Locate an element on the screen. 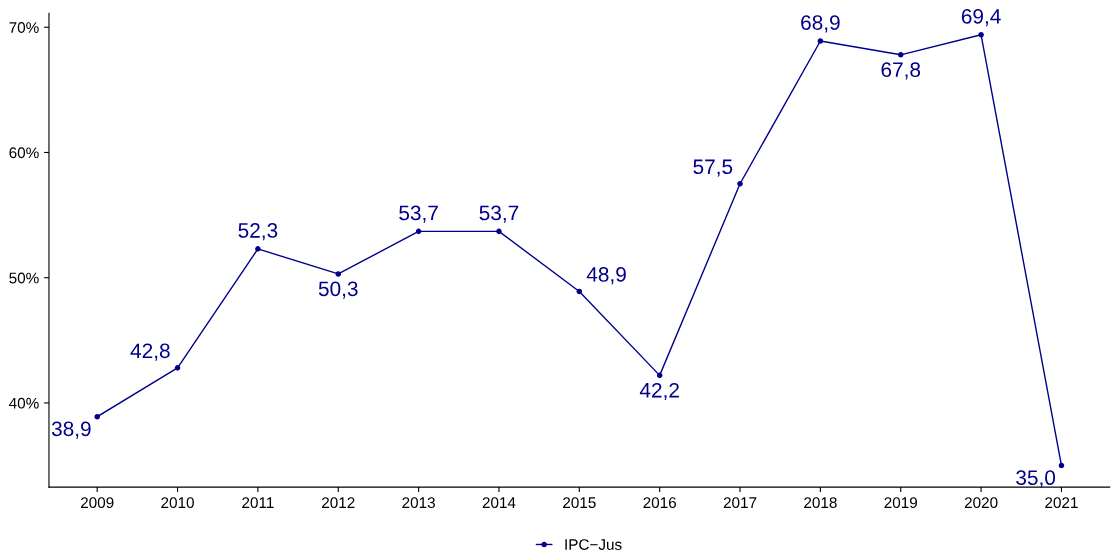  x-tick-label: 2019 is located at coordinates (901, 503).